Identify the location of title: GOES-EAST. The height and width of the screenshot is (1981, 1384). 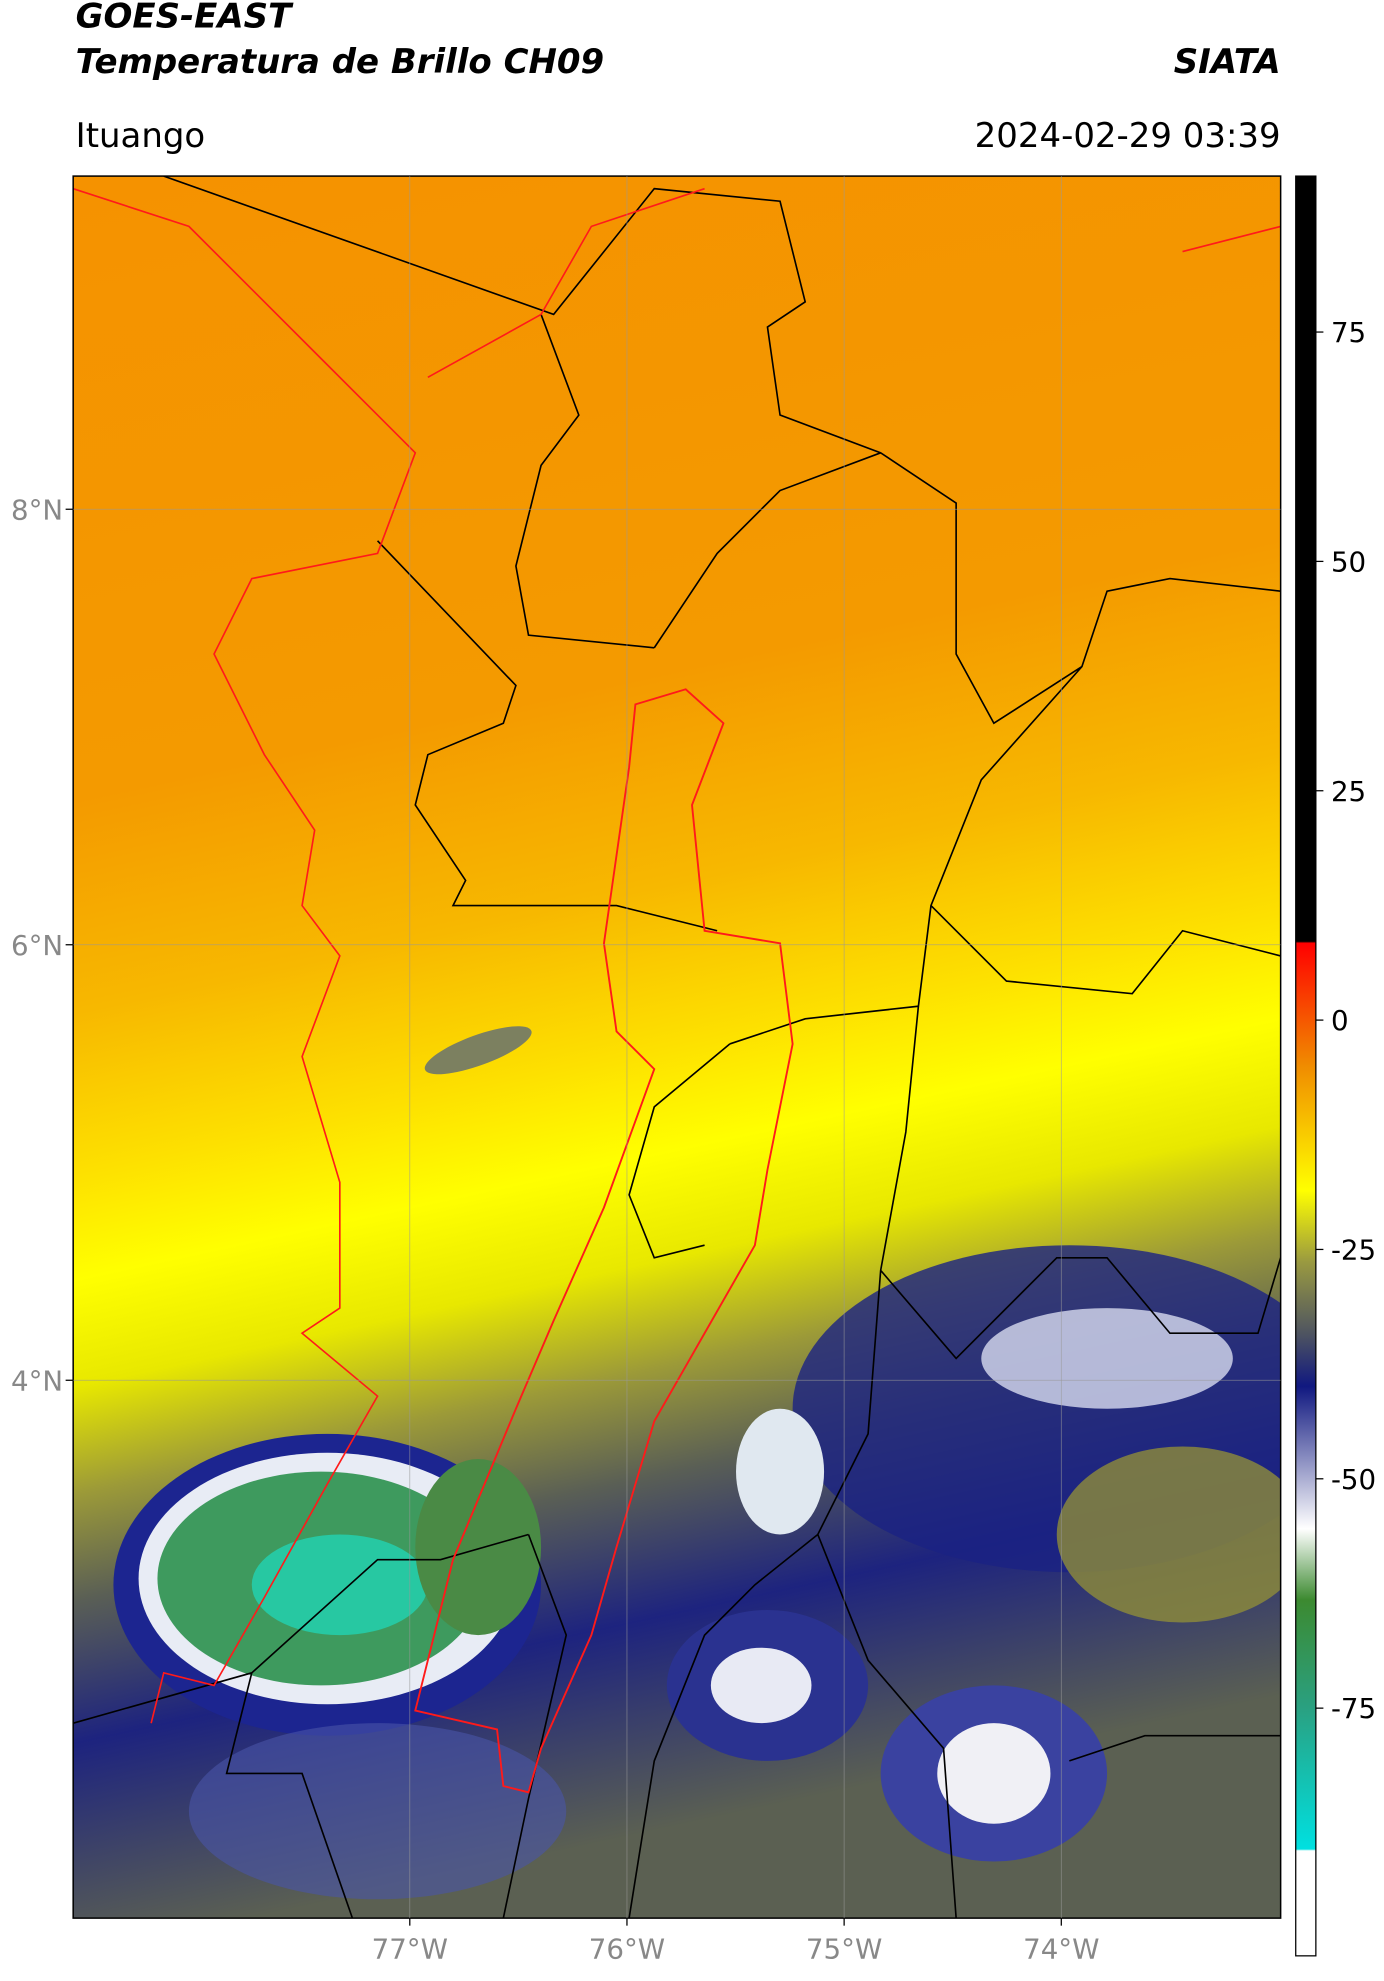
(185, 18).